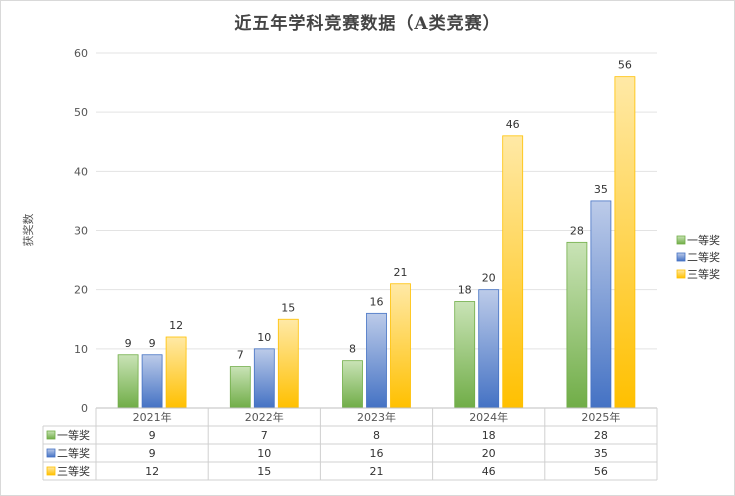 The width and height of the screenshot is (735, 496). I want to click on y-tick-label: 0, so click(84, 408).